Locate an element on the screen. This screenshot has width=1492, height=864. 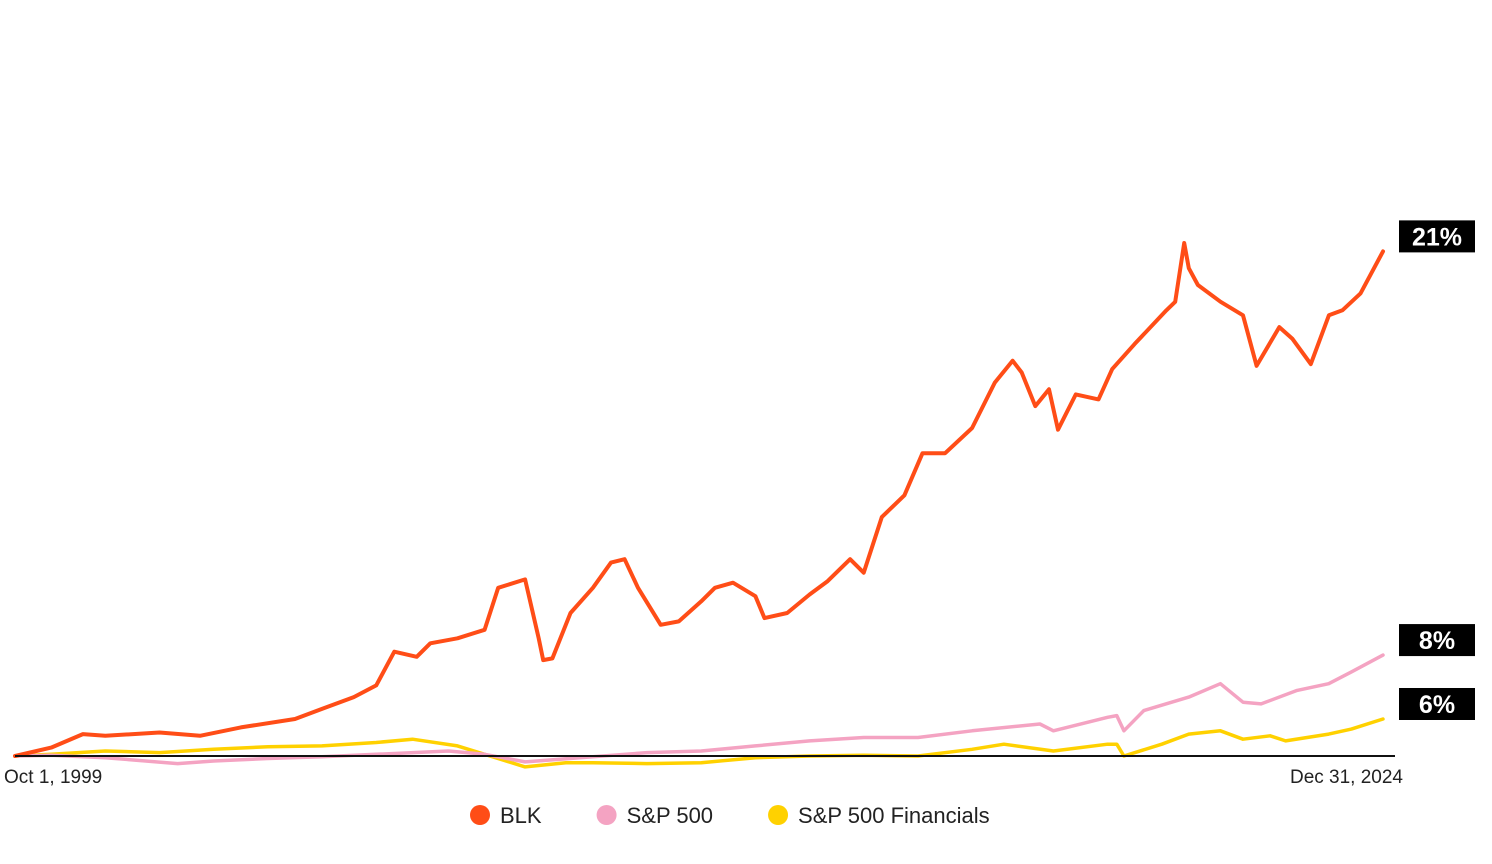
x-tick-label-end: Dec 31, 2024 is located at coordinates (1346, 777).